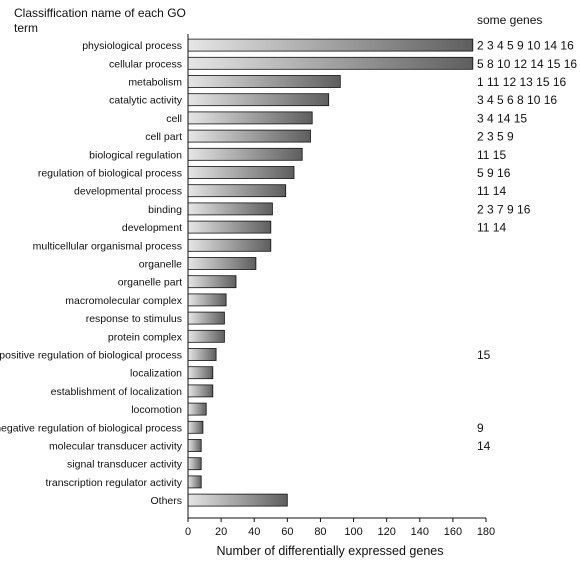  Describe the element at coordinates (494, 173) in the screenshot. I see `gene-list-label: 5 9 16` at that location.